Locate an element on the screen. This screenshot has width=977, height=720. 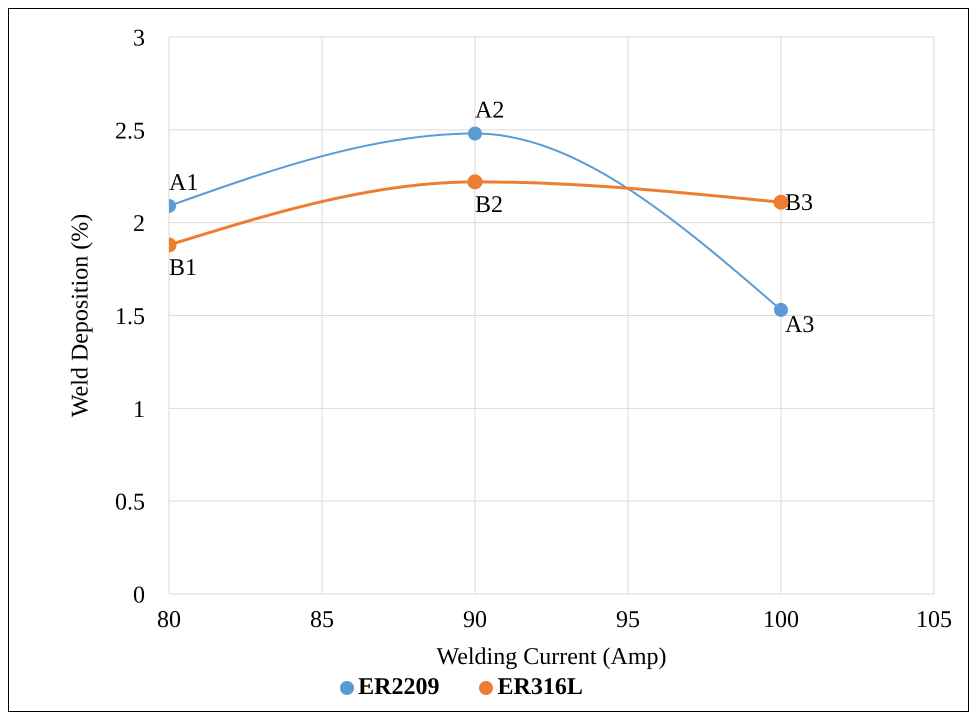
y-tick-label: 0 is located at coordinates (139, 595).